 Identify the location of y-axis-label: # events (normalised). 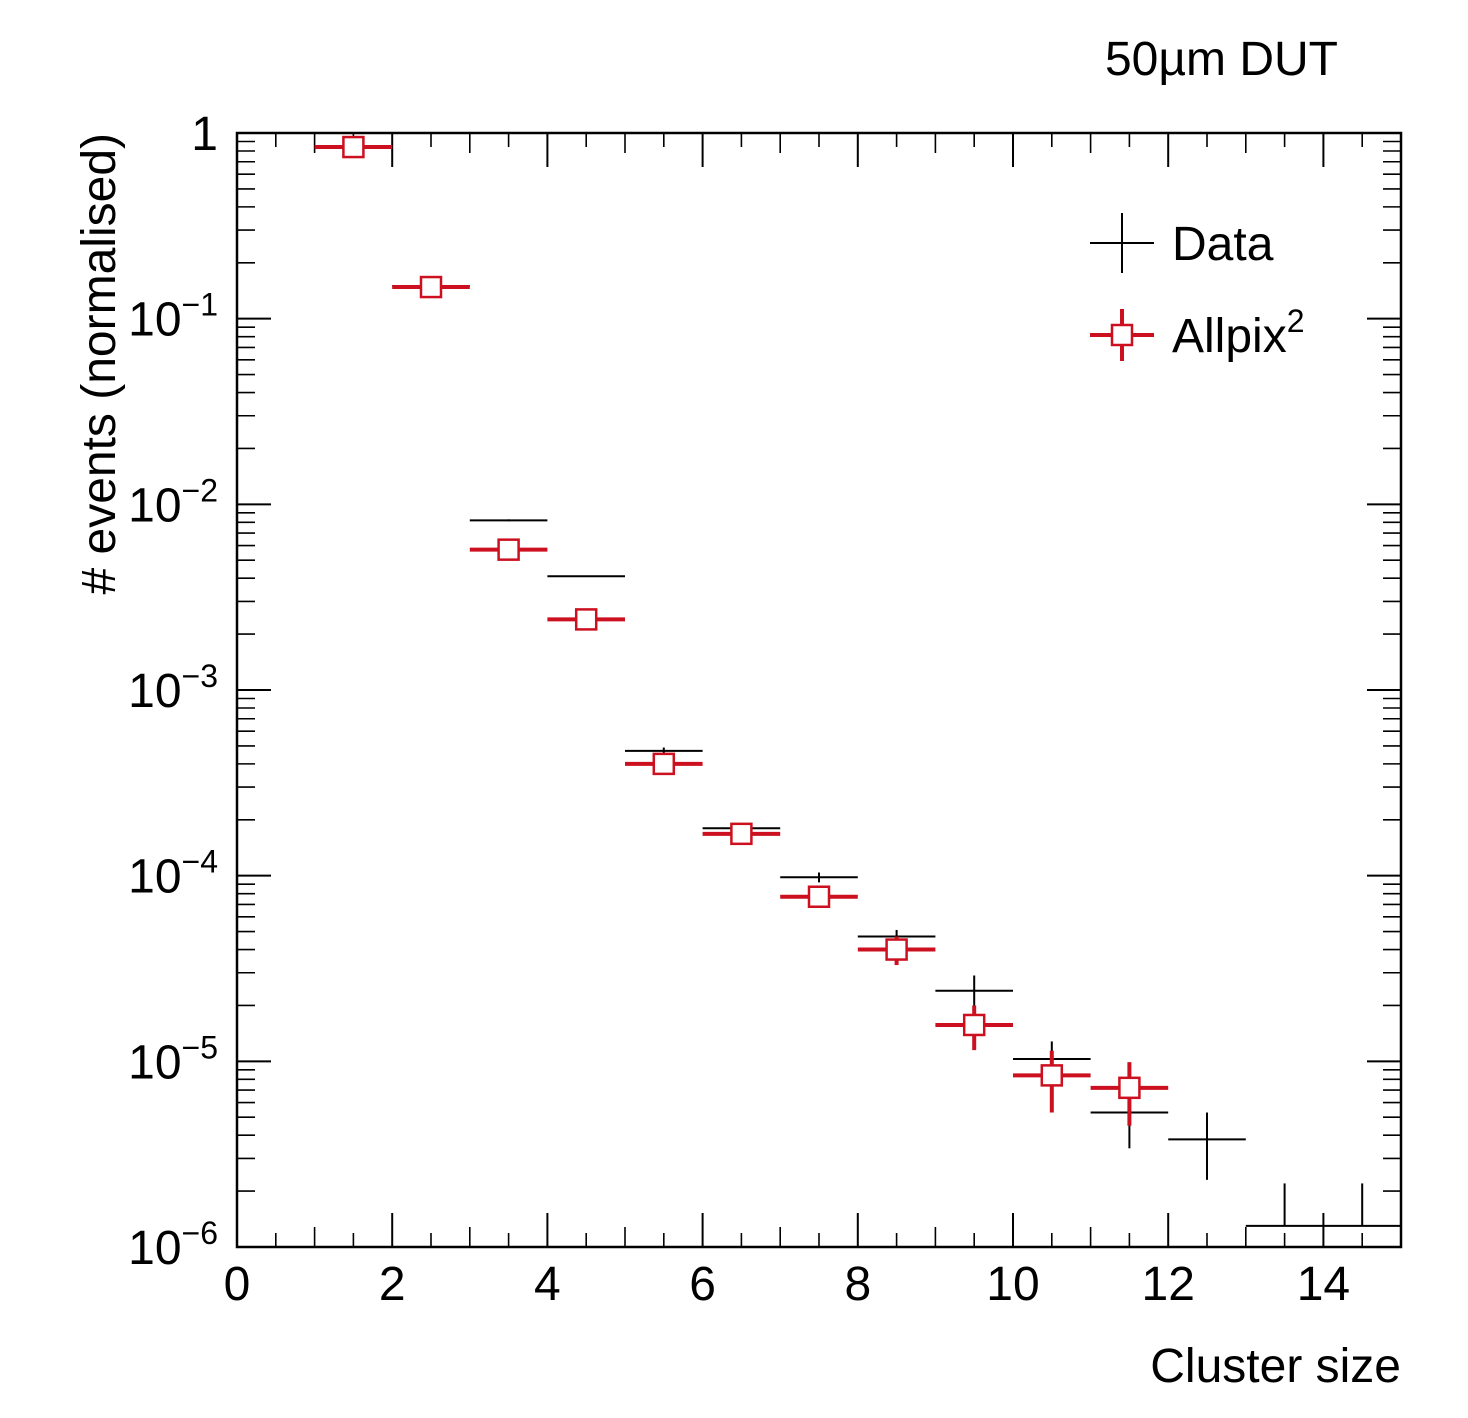
(99, 364).